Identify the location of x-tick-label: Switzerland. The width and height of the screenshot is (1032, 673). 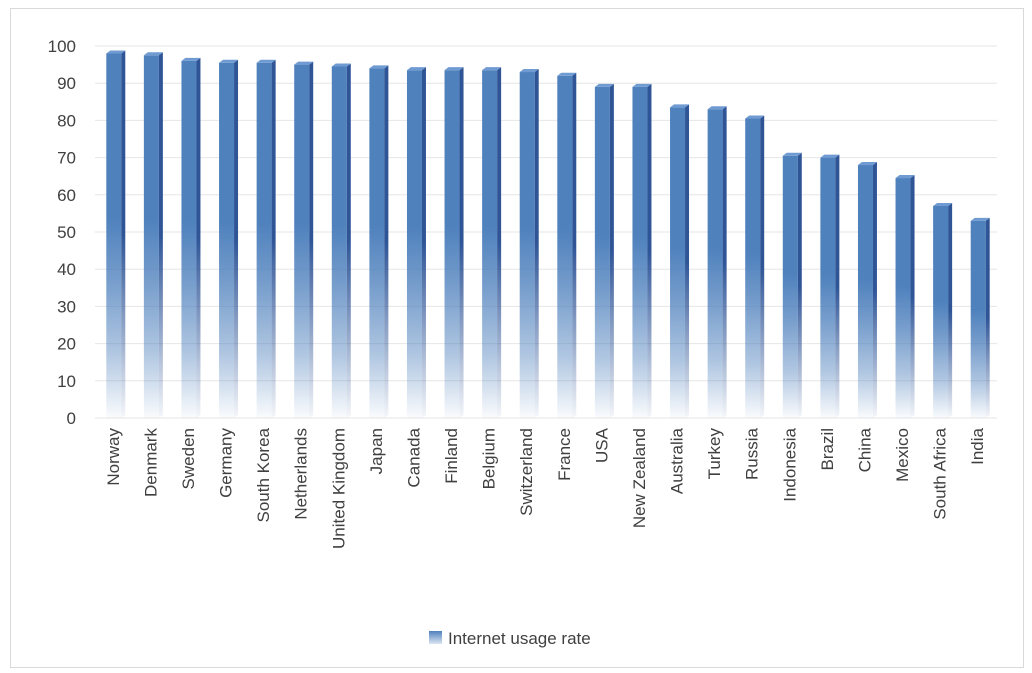
(526, 472).